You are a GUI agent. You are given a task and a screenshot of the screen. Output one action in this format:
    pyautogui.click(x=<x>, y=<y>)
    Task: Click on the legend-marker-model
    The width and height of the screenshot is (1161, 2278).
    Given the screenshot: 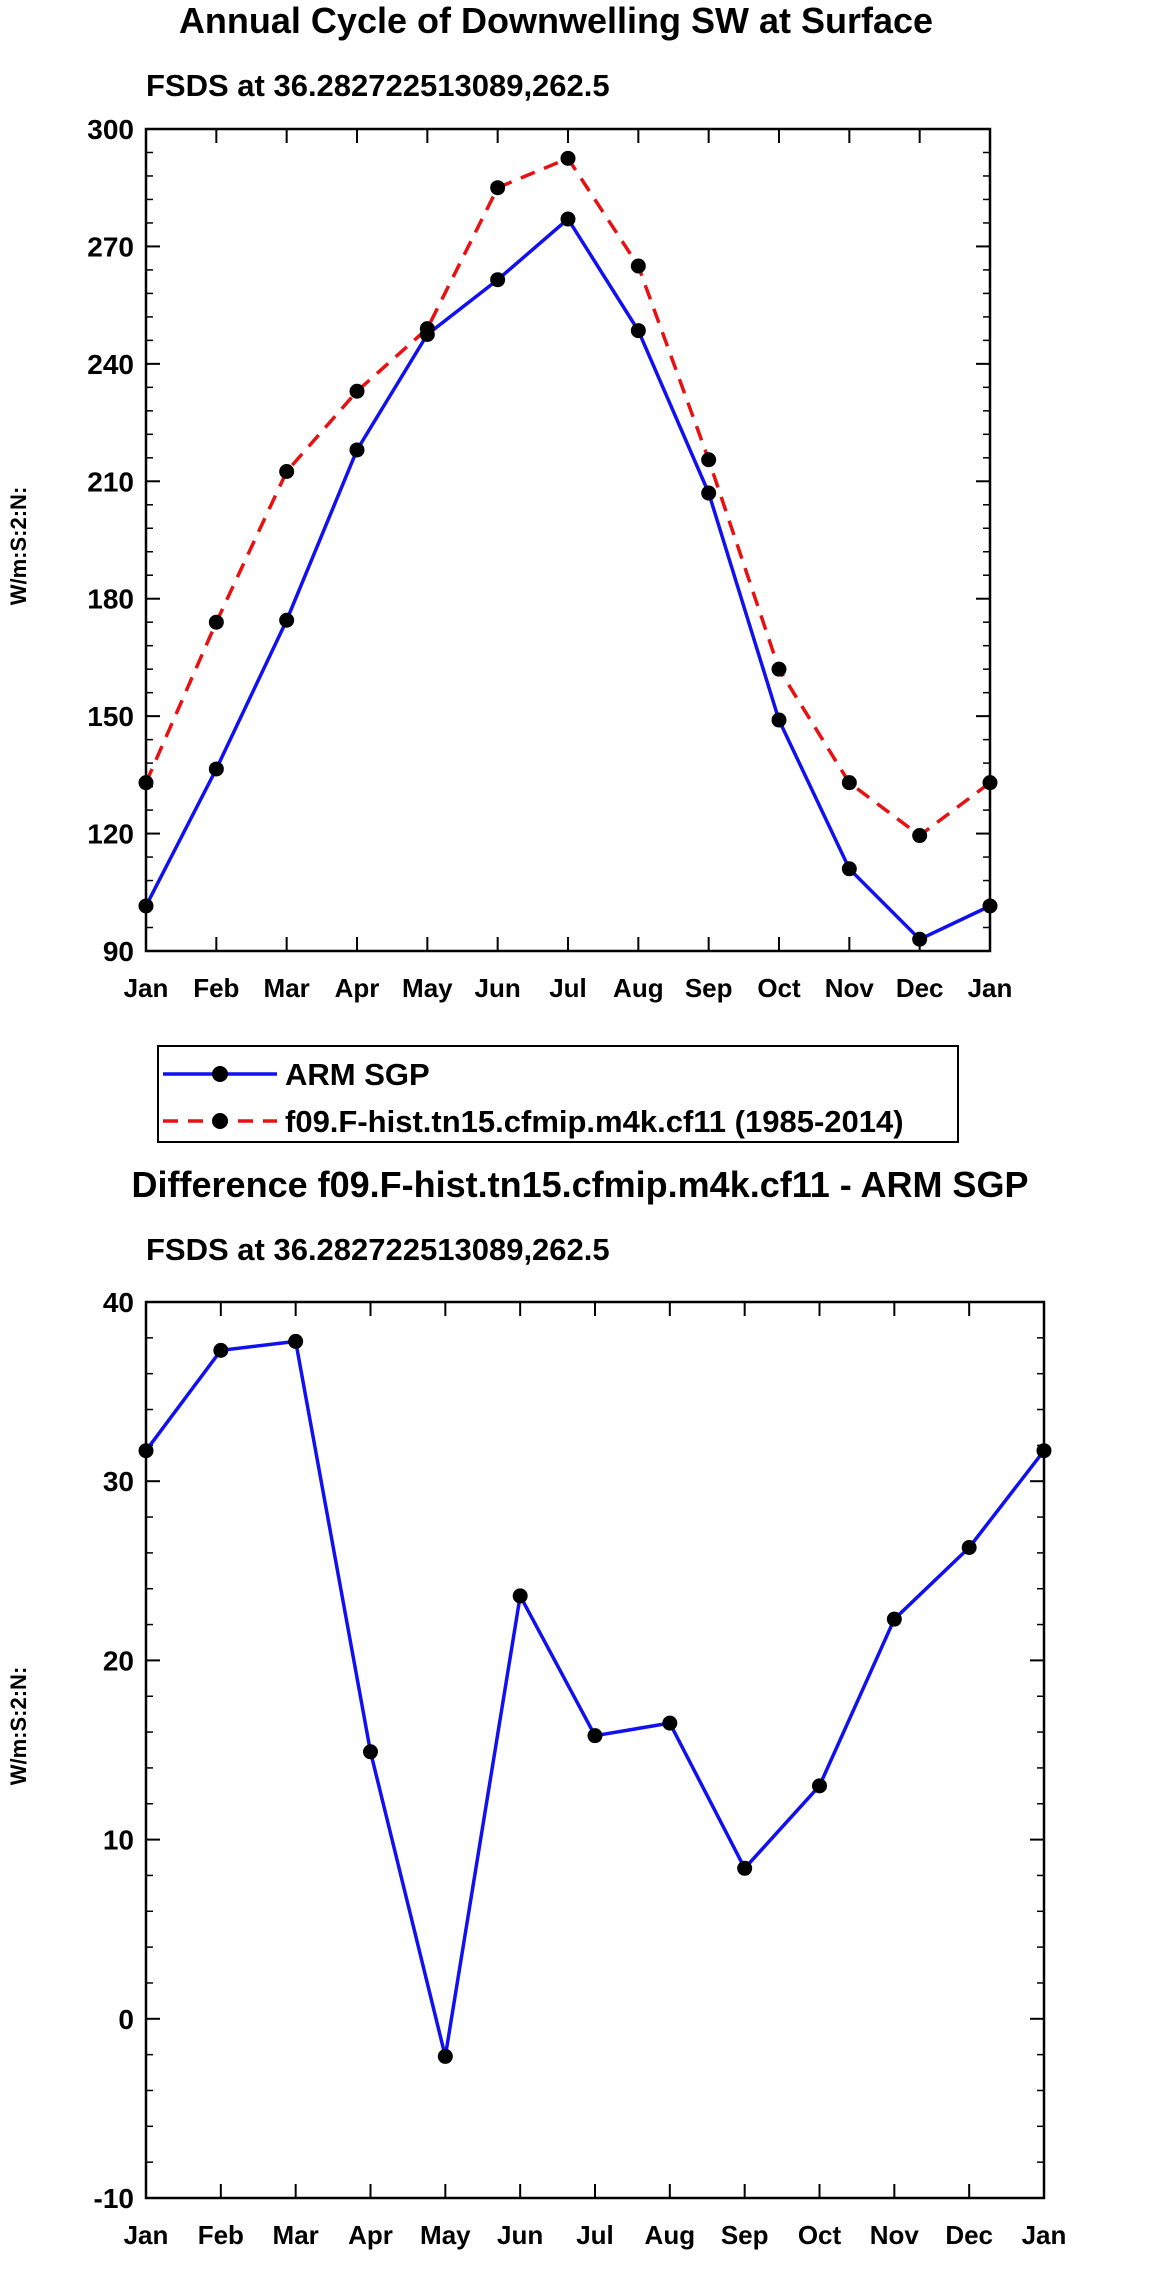 What is the action you would take?
    pyautogui.click(x=220, y=1121)
    